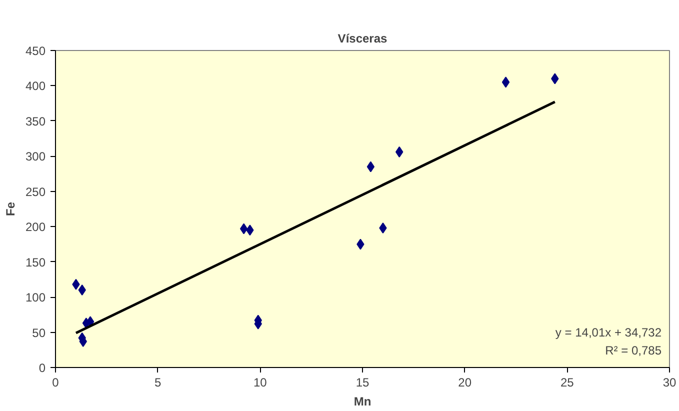  Describe the element at coordinates (35, 227) in the screenshot. I see `y-tick-label: 200` at that location.